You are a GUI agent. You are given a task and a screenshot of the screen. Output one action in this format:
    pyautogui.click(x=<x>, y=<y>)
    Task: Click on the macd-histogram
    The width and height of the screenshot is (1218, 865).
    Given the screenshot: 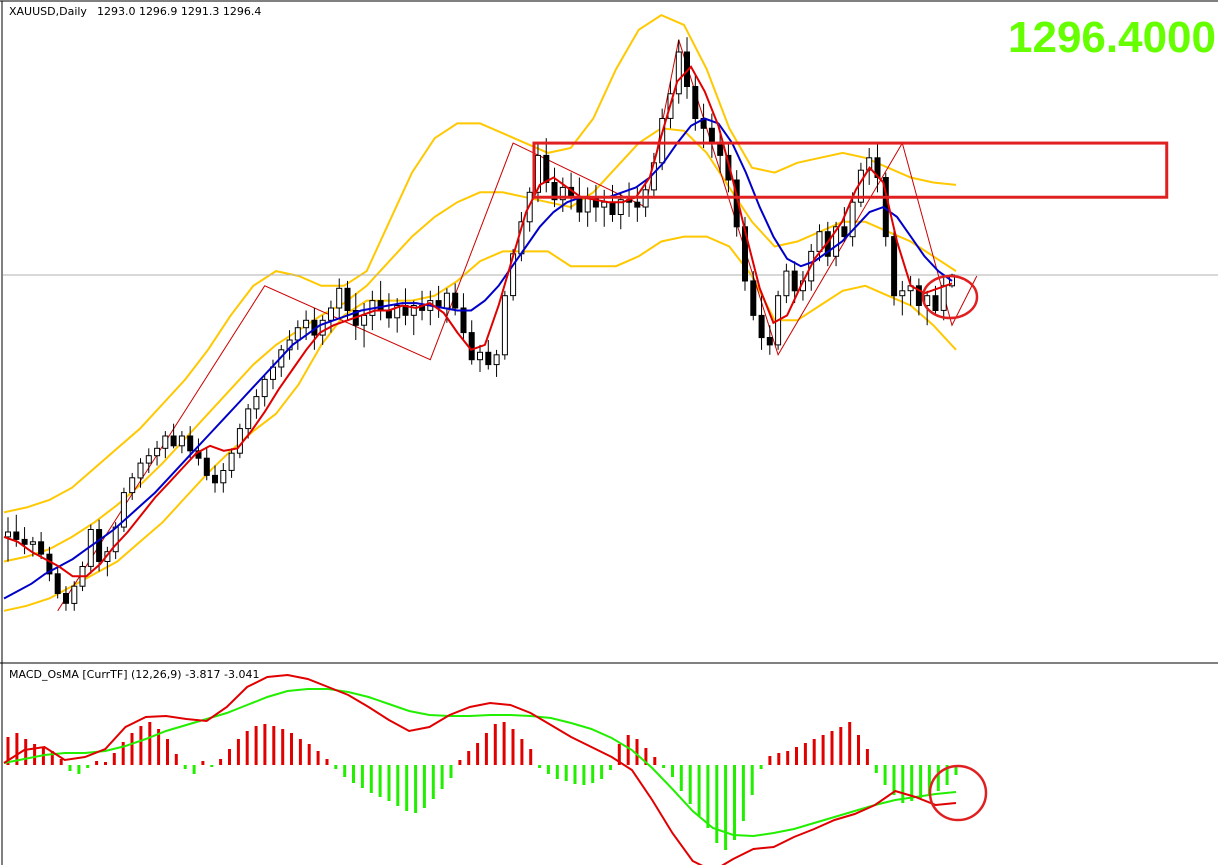 What is the action you would take?
    pyautogui.click(x=482, y=786)
    